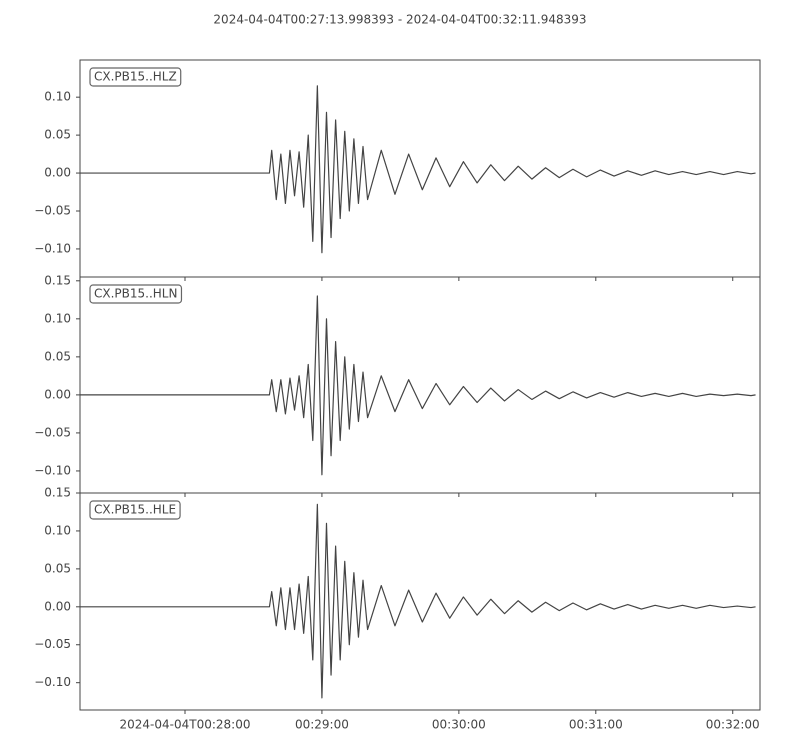 The image size is (800, 750). Describe the element at coordinates (322, 725) in the screenshot. I see `x-tick-label: 00:29:00` at that location.